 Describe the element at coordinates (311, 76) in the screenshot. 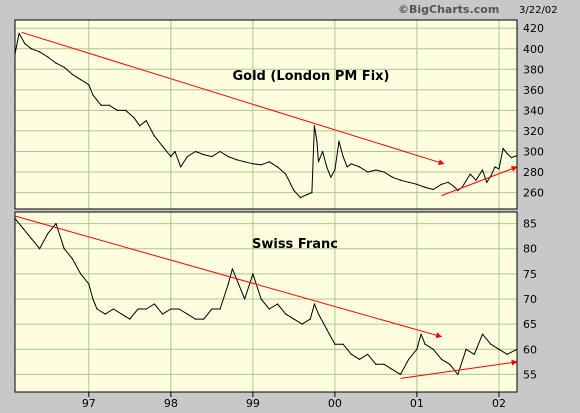

I see `gold-title: Gold (London PM Fix)` at that location.